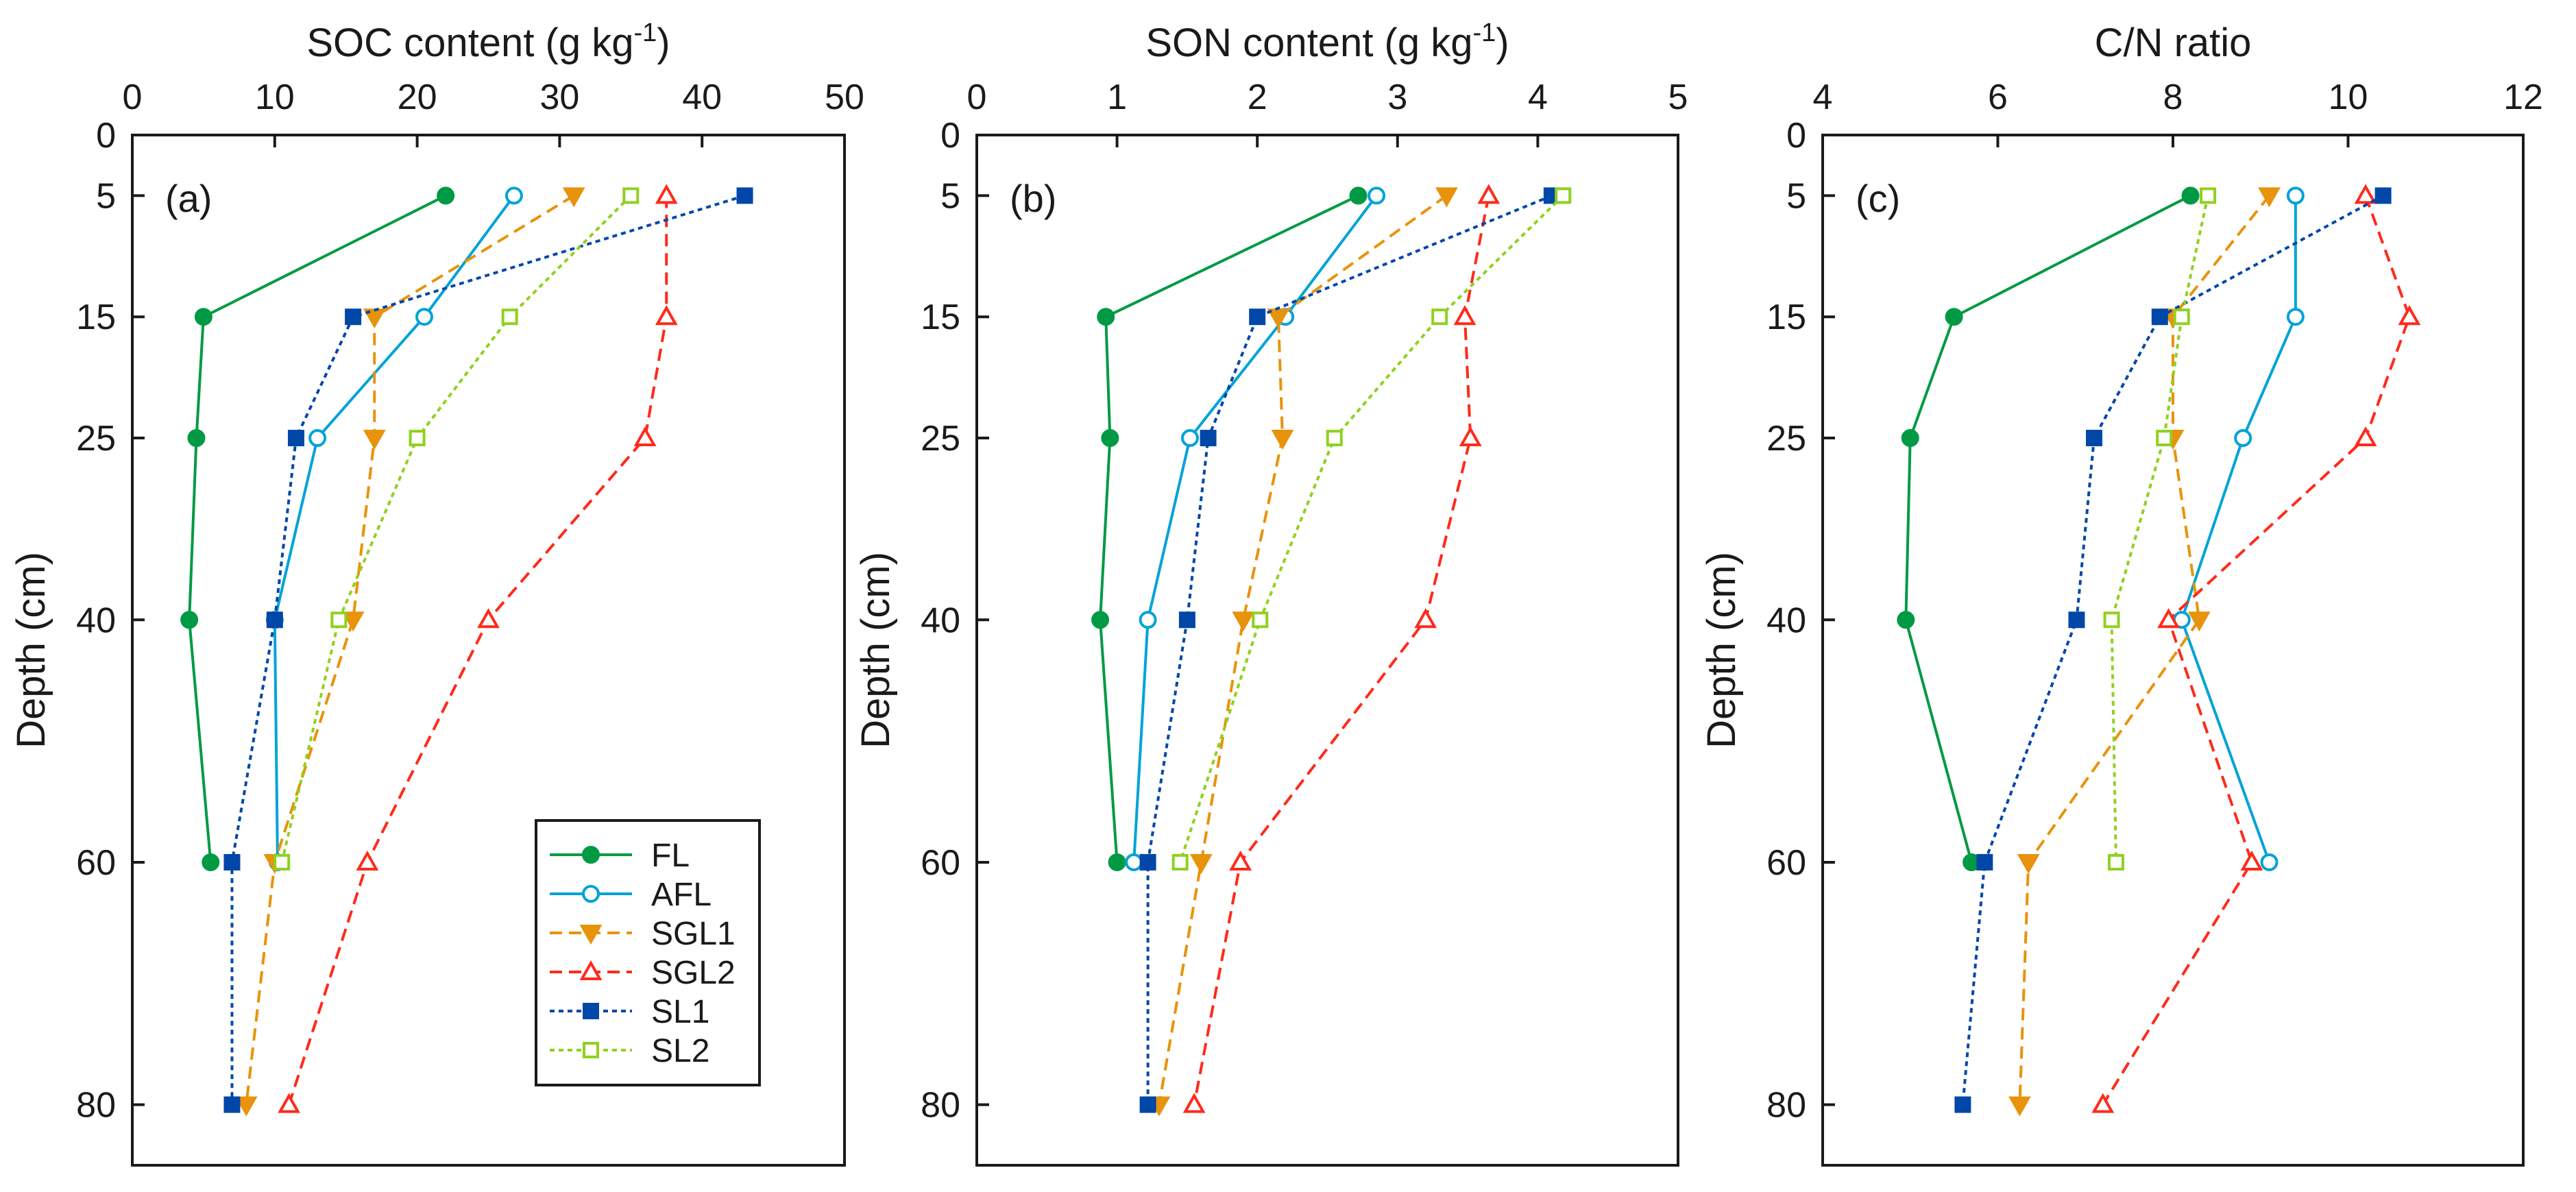 This screenshot has height=1192, width=2576. I want to click on x-tick-label: 10, so click(2348, 97).